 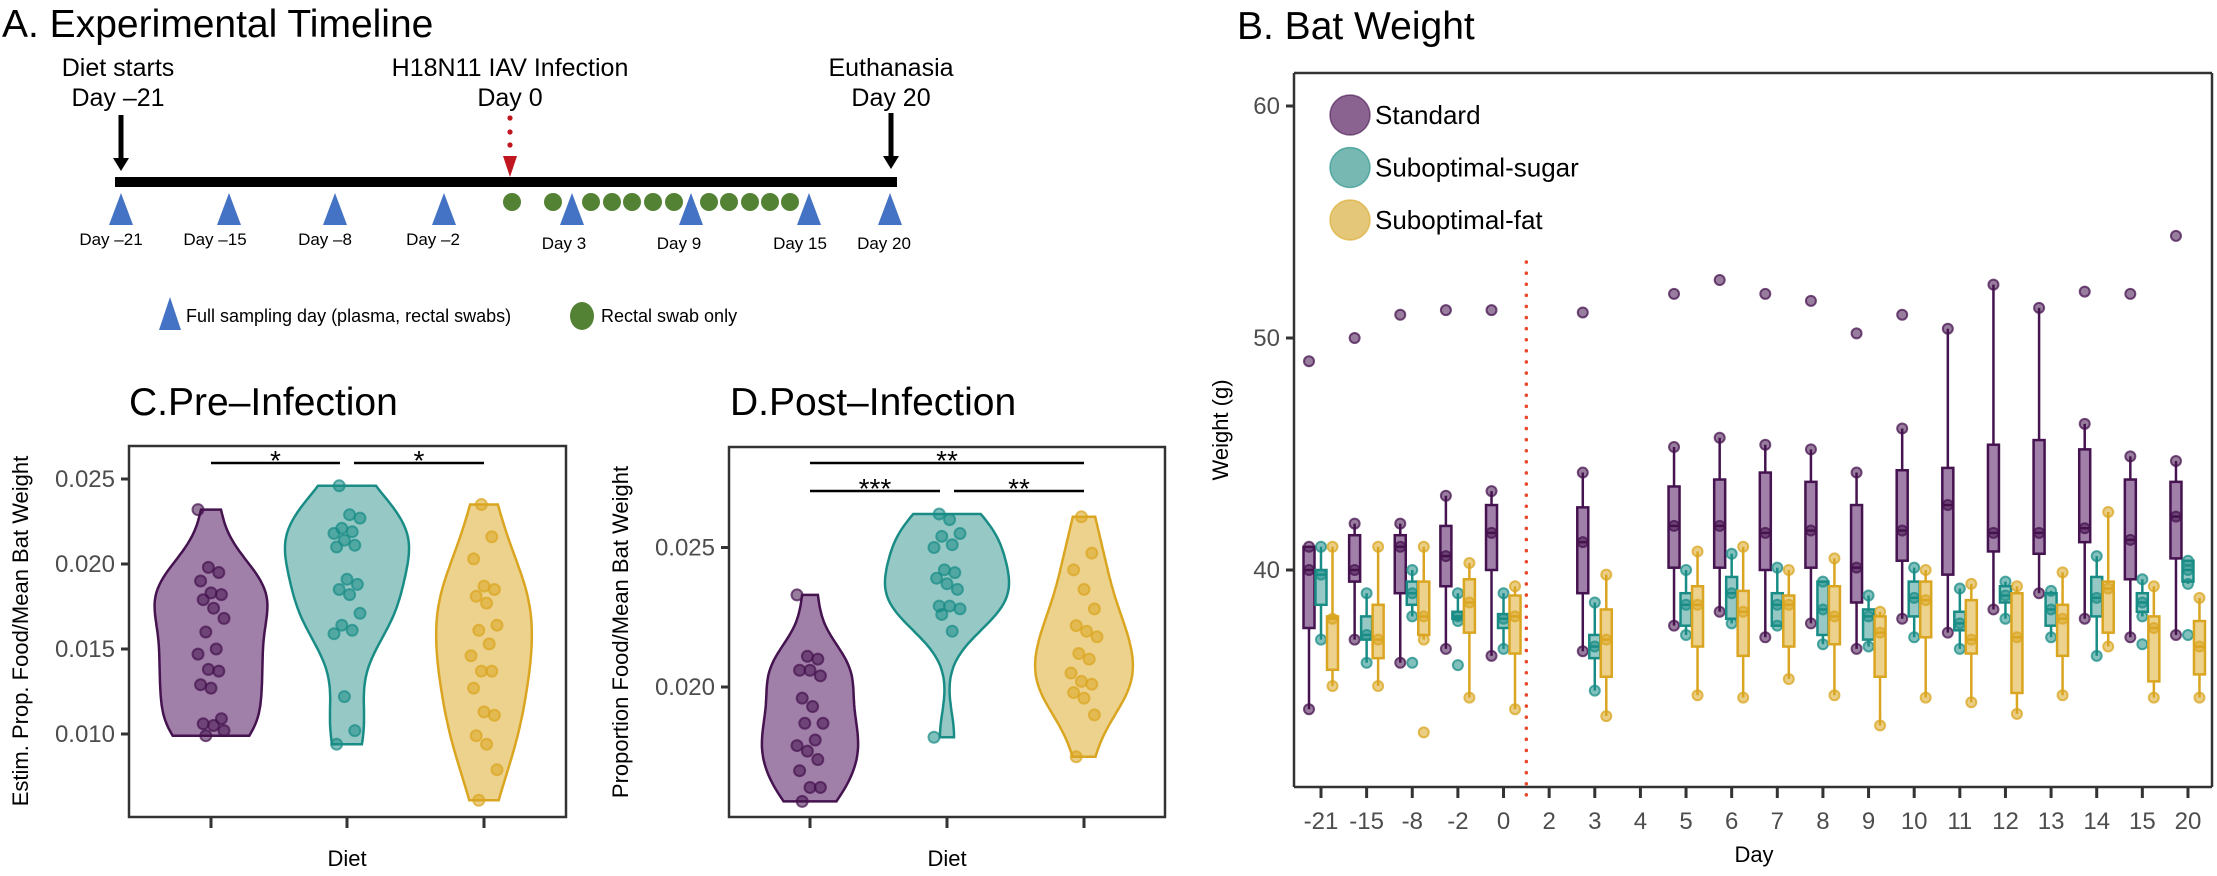 What do you see at coordinates (2142, 821) in the screenshot?
I see `x-tick-label: 15` at bounding box center [2142, 821].